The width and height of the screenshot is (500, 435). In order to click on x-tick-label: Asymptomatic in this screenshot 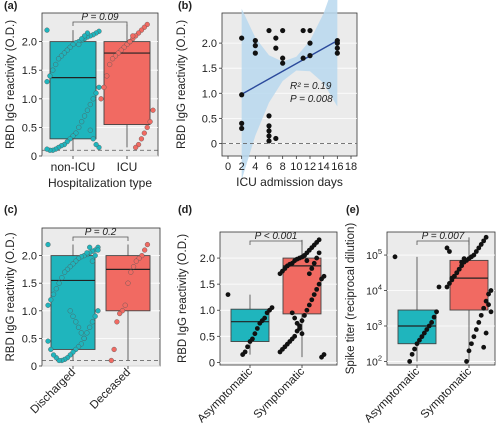, I will do `click(393, 395)`.